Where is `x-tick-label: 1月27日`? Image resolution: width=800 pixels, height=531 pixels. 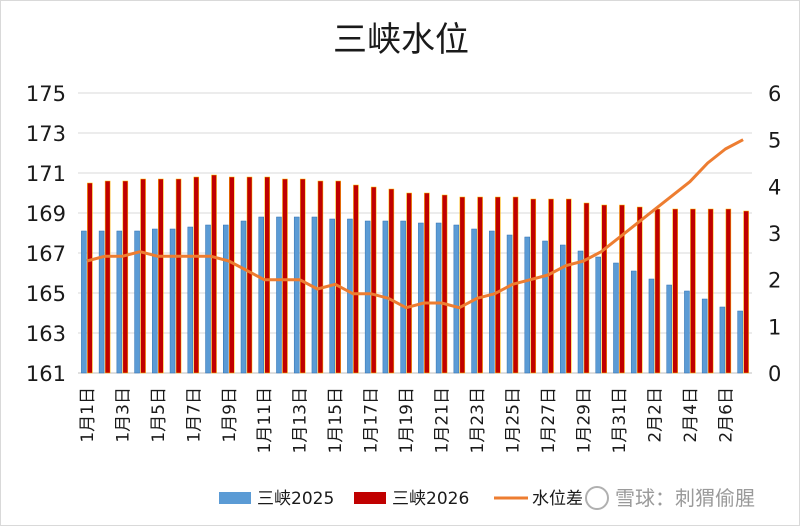 x-tick-label: 1月27日 is located at coordinates (549, 420).